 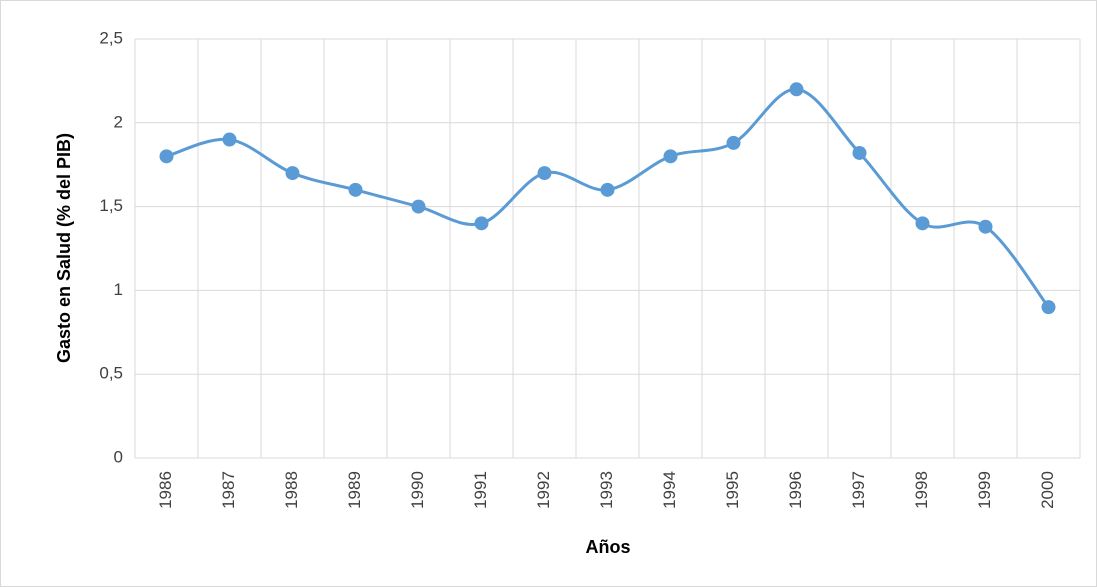 I want to click on x-tick-label: 1987, so click(x=228, y=490).